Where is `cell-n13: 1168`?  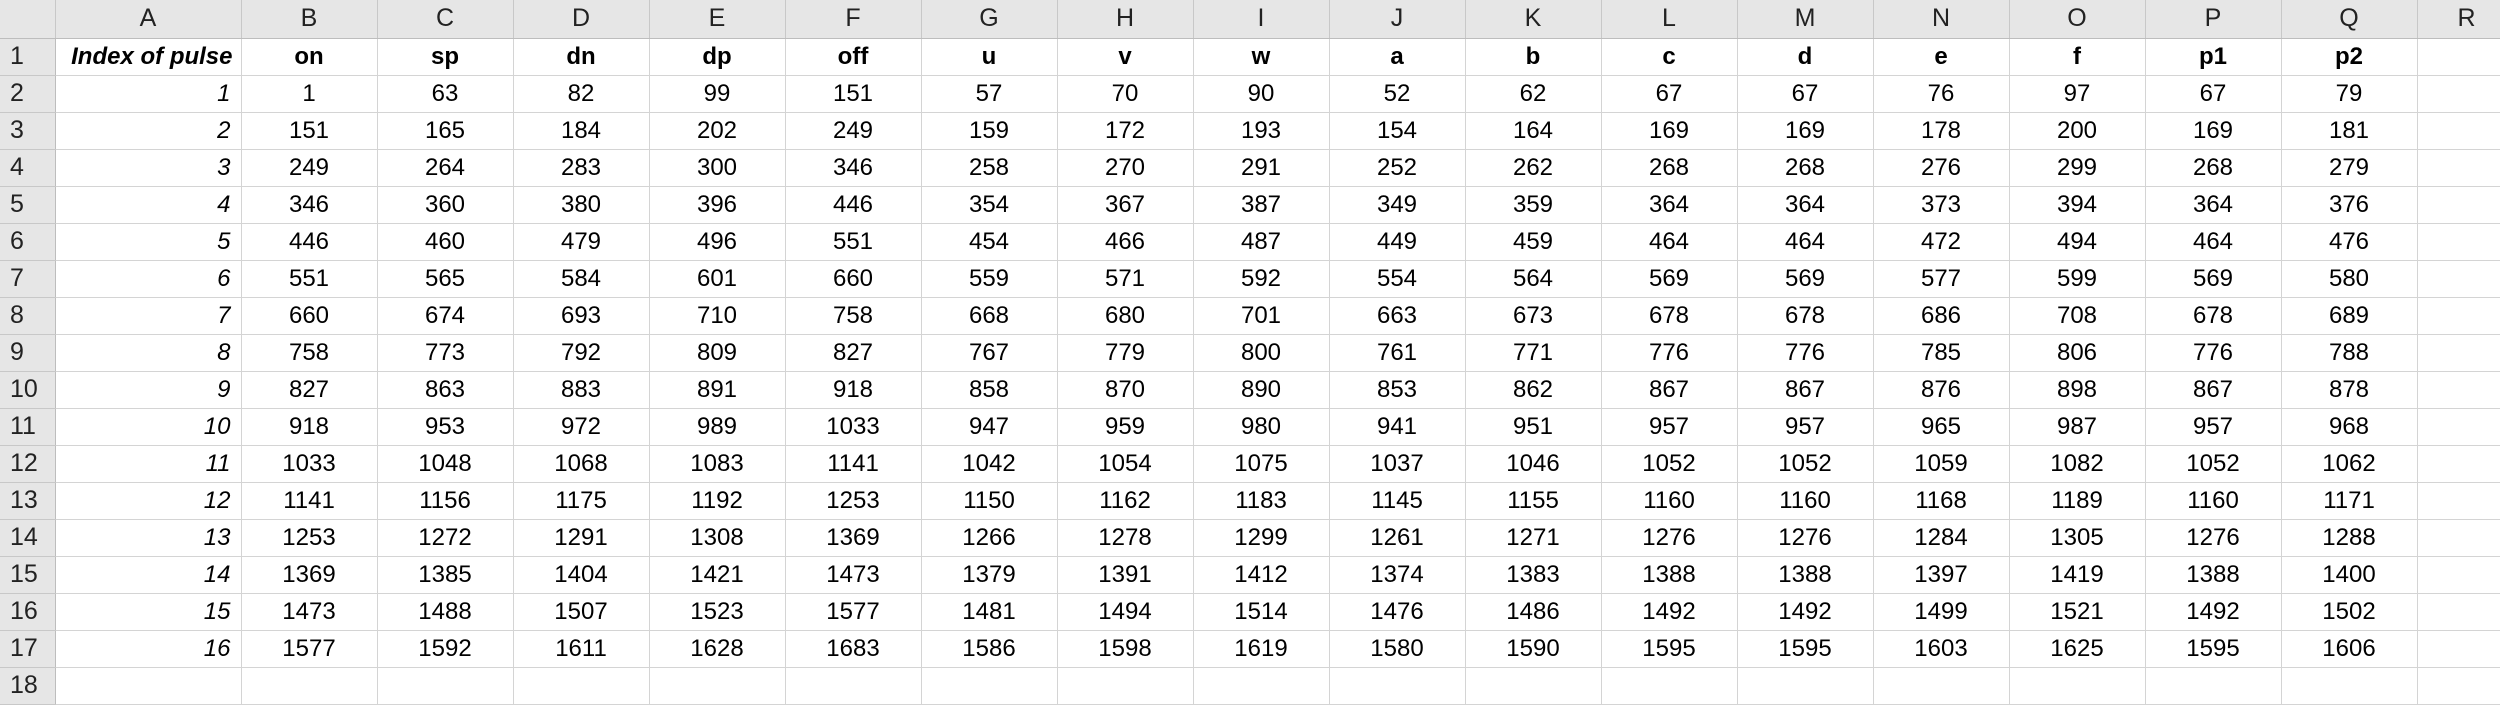
cell-n13: 1168 is located at coordinates (1941, 501).